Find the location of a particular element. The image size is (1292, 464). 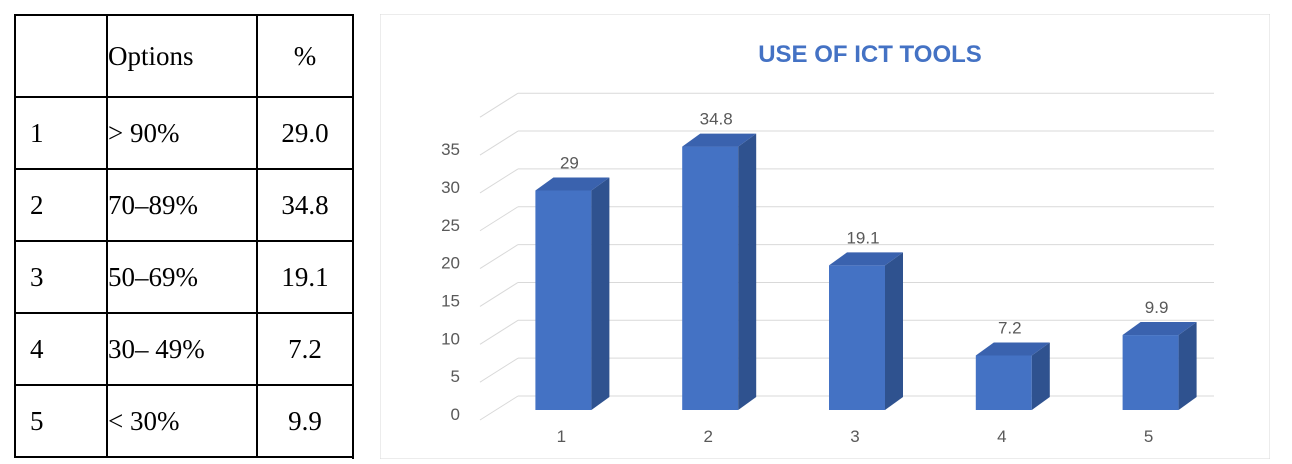

row-option: > 90% is located at coordinates (182, 133).